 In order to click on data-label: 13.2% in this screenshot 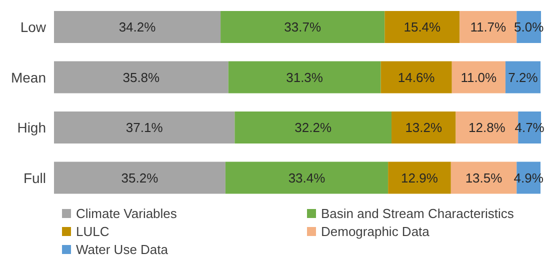, I will do `click(423, 128)`.